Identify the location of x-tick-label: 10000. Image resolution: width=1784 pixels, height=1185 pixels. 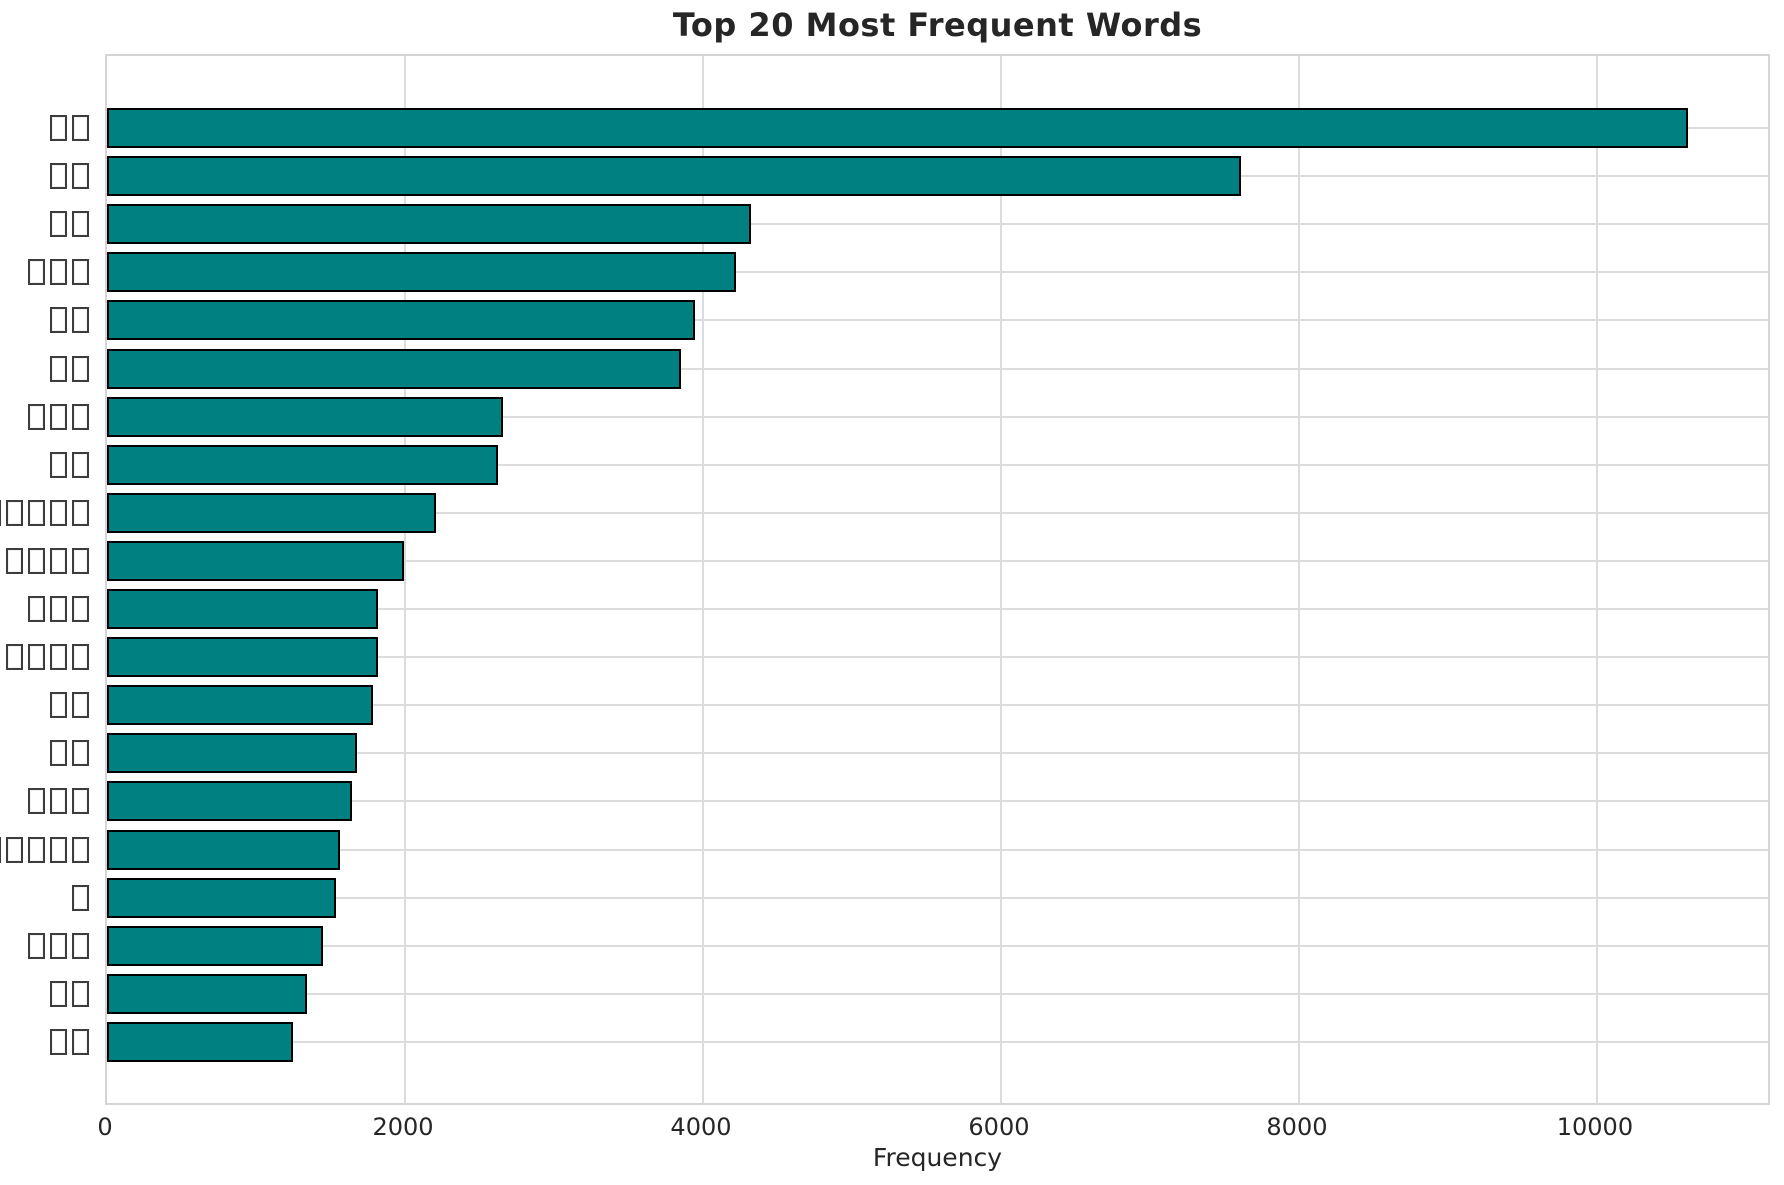
(1595, 1127).